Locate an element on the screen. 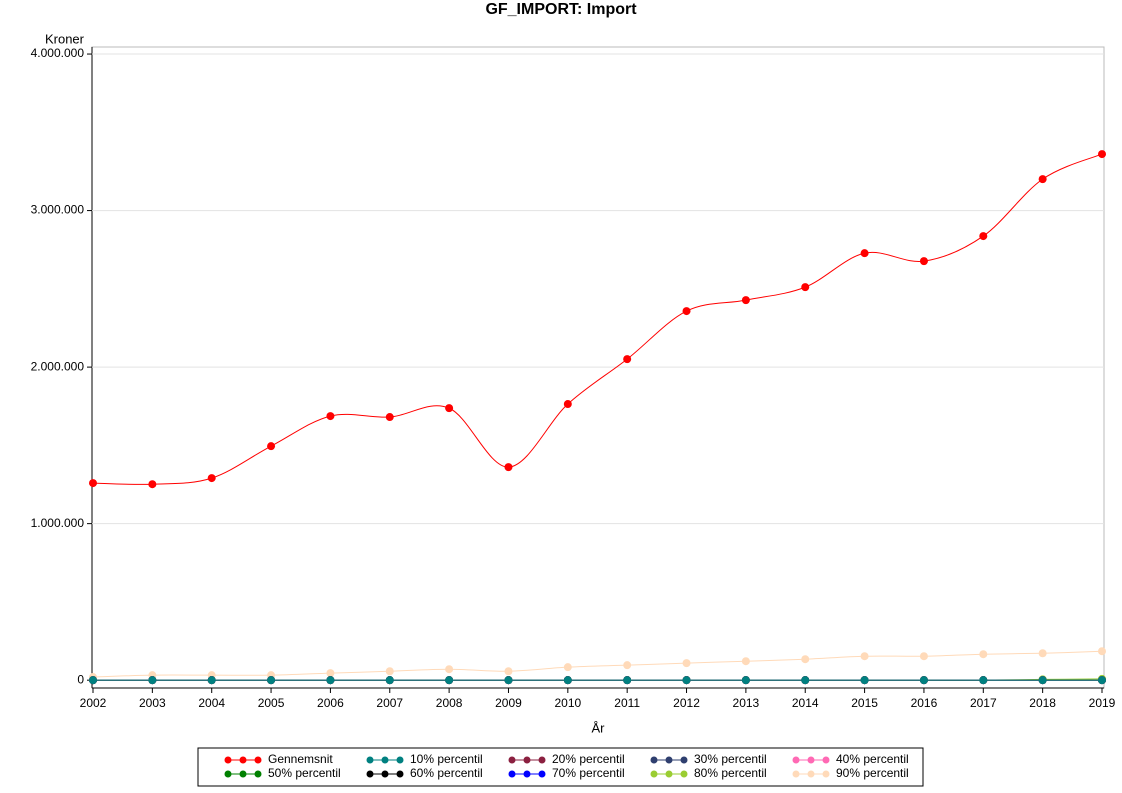  legend-label: 60% percentil is located at coordinates (446, 773).